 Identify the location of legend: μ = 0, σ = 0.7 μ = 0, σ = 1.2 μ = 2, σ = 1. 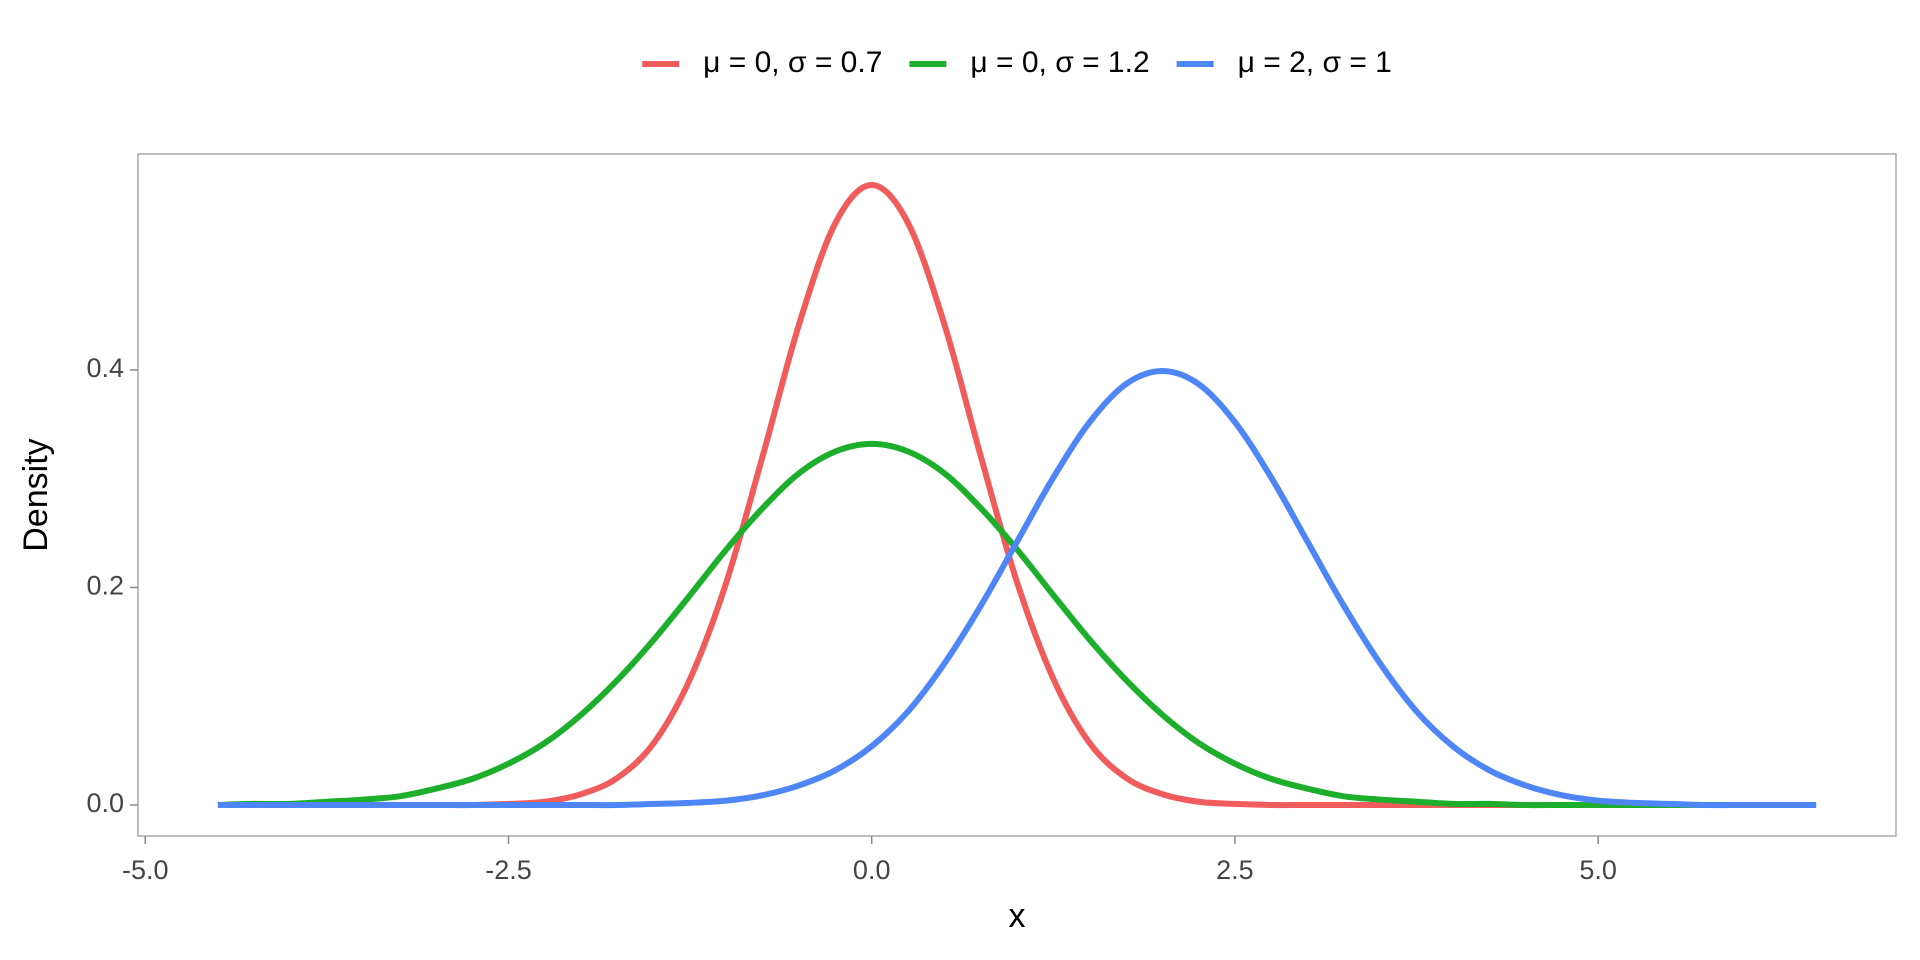
(1017, 62).